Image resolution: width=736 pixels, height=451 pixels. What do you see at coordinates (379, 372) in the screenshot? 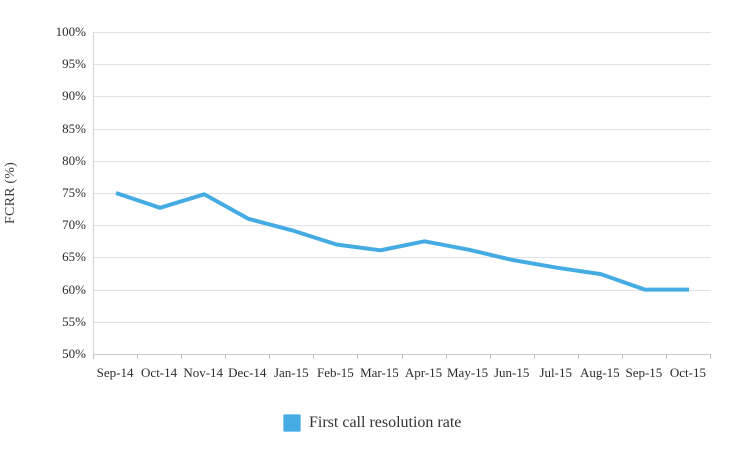
I see `x-tick-label: Mar-15` at bounding box center [379, 372].